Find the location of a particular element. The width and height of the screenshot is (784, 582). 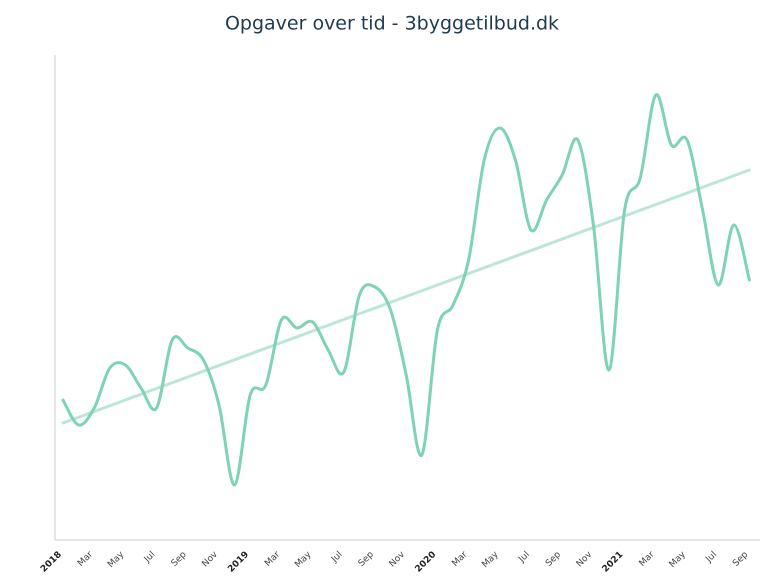

x-tick-label: 2021 is located at coordinates (613, 562).